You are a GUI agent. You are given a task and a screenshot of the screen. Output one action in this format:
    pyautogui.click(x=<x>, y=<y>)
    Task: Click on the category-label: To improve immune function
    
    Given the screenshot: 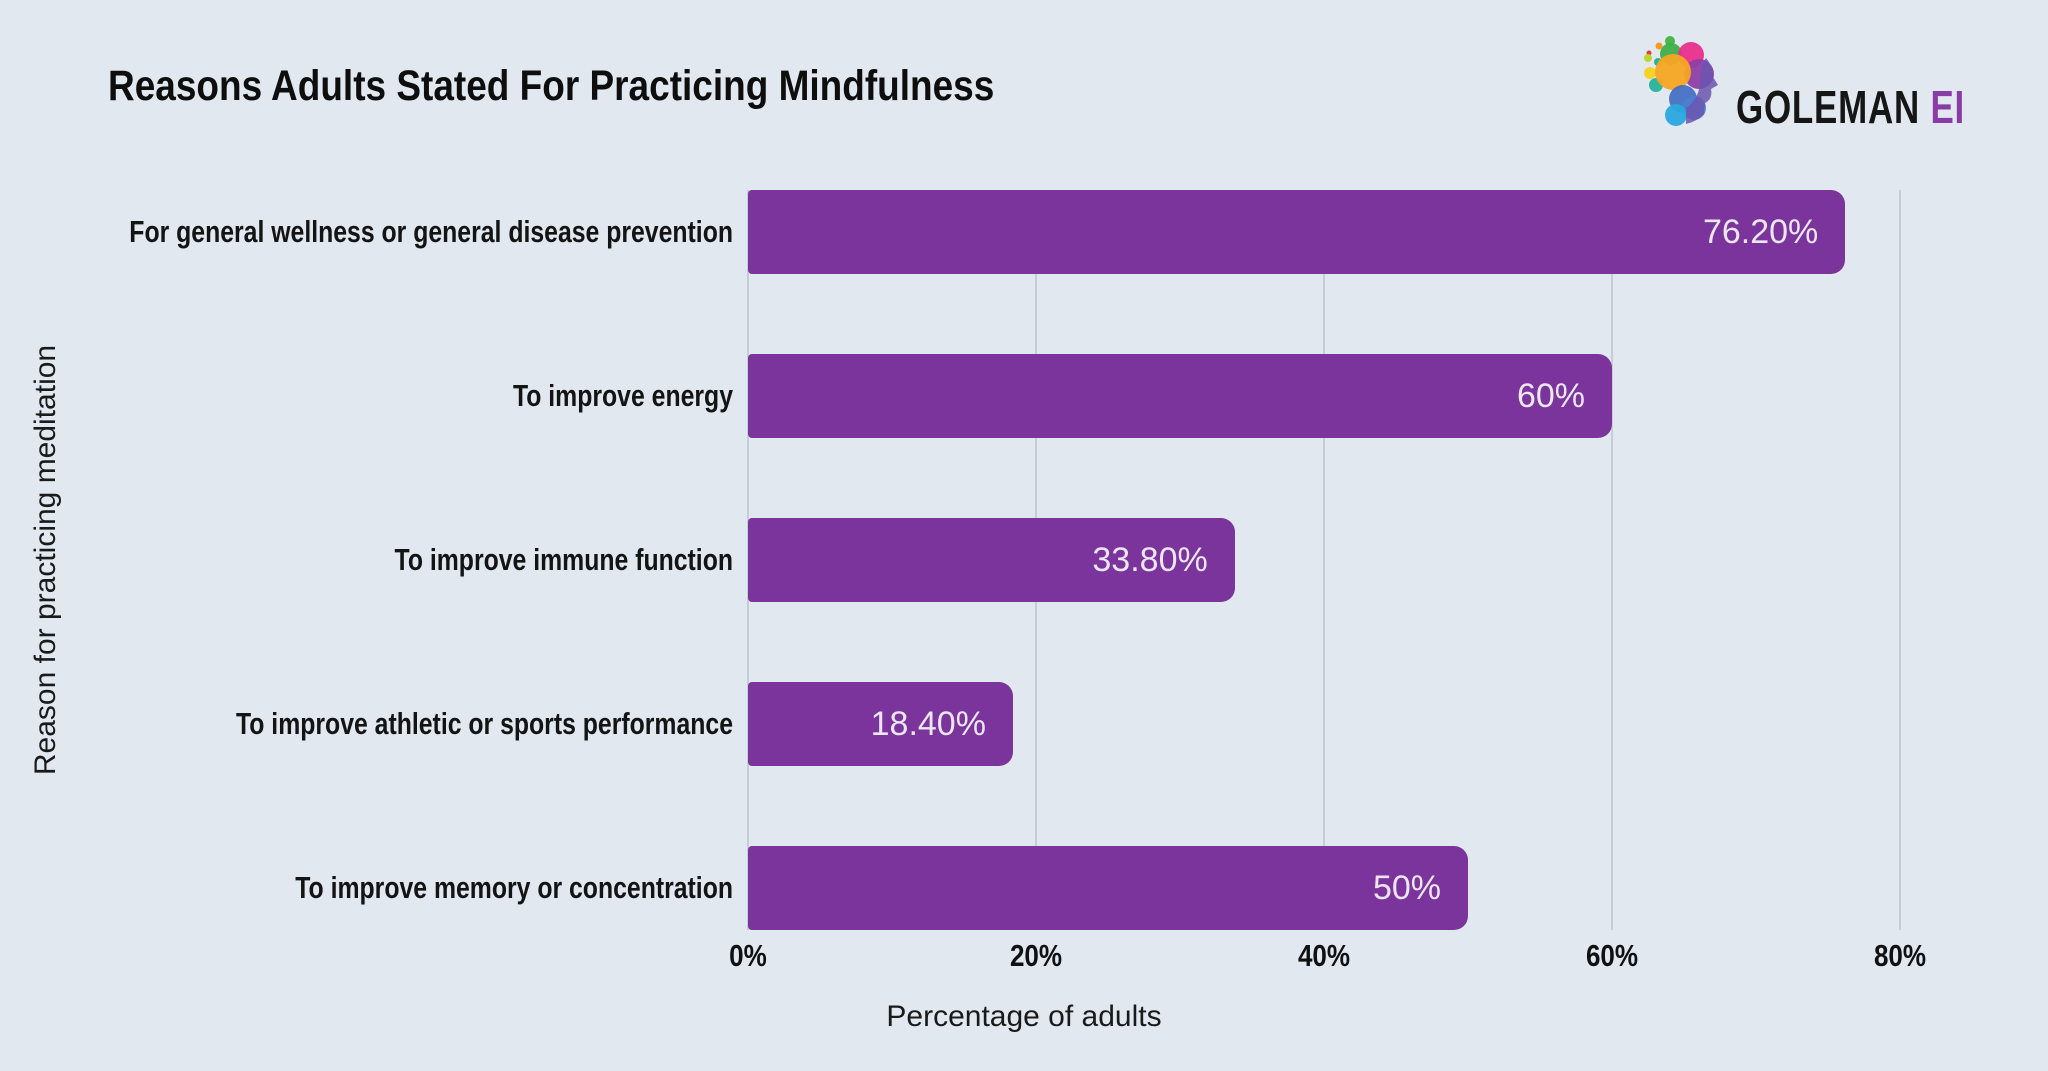 What is the action you would take?
    pyautogui.click(x=563, y=559)
    